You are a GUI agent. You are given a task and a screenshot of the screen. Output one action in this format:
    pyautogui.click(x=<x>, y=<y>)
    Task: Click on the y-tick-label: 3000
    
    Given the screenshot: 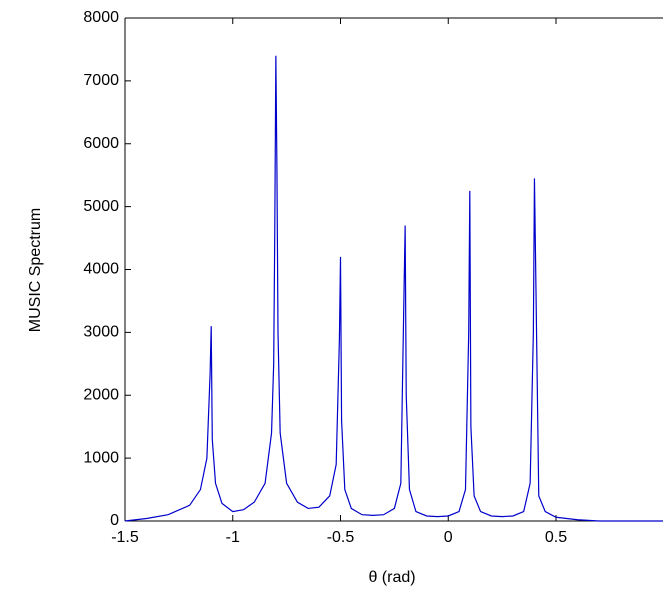 What is the action you would take?
    pyautogui.click(x=101, y=332)
    